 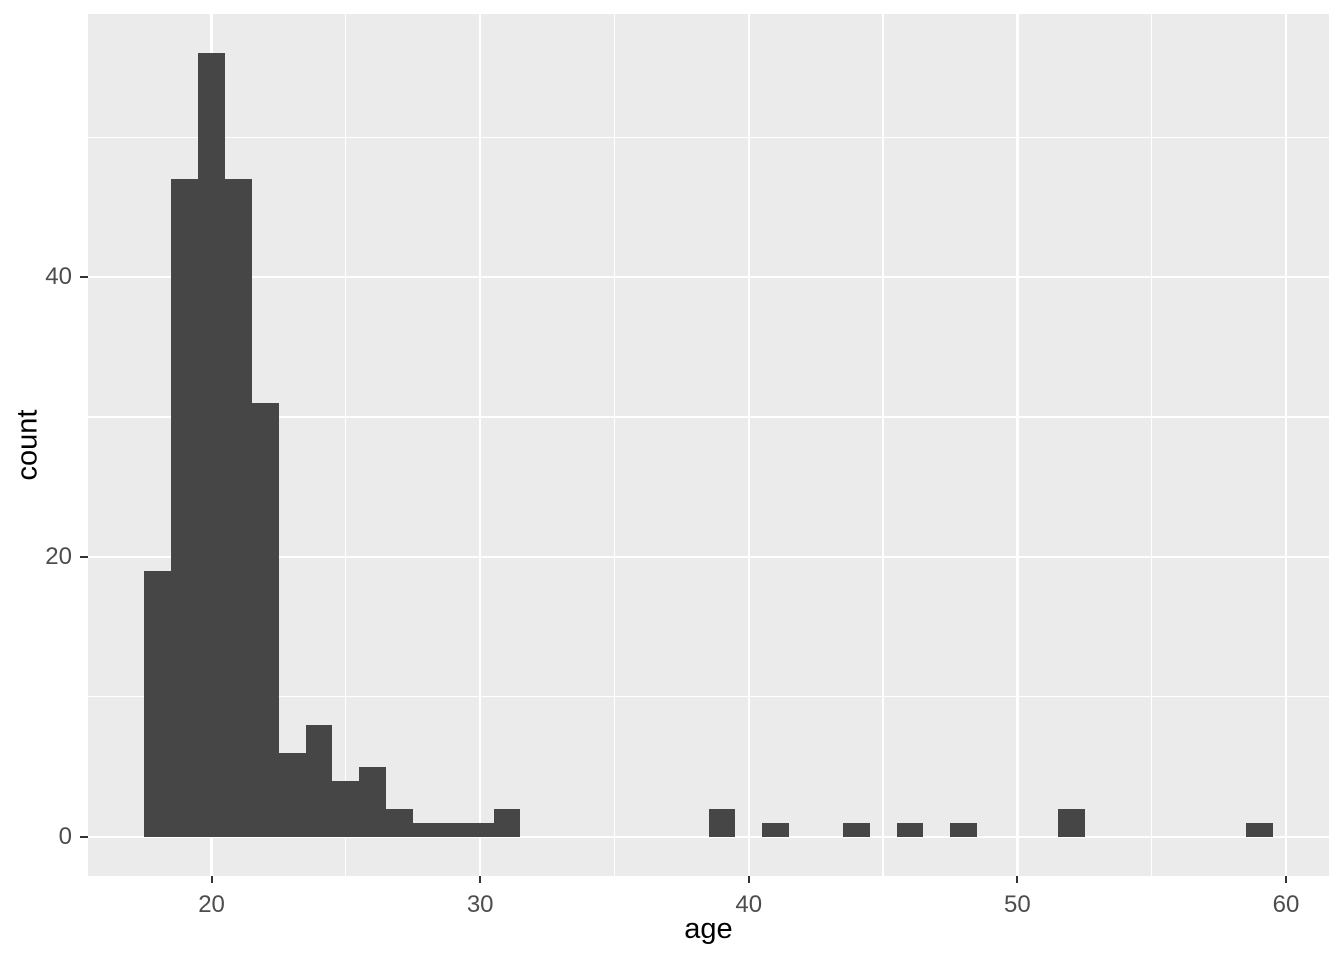 What do you see at coordinates (27, 445) in the screenshot?
I see `y-axis-title: count` at bounding box center [27, 445].